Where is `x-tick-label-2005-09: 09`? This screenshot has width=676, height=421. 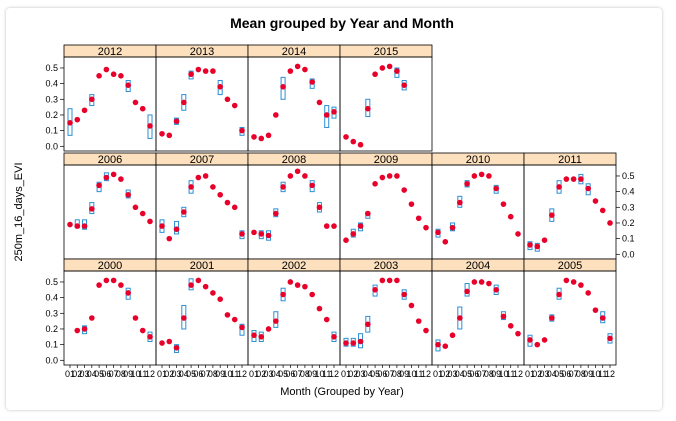
x-tick-label-2005-09: 09 is located at coordinates (588, 374).